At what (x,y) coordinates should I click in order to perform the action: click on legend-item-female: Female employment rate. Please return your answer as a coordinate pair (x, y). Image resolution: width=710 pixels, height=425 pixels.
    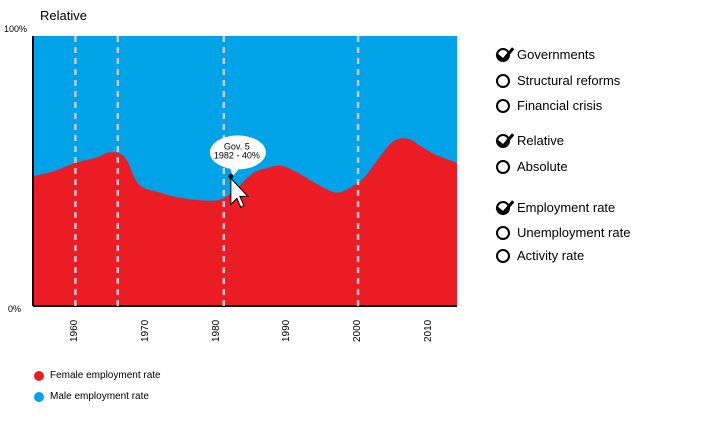
    Looking at the image, I should click on (97, 375).